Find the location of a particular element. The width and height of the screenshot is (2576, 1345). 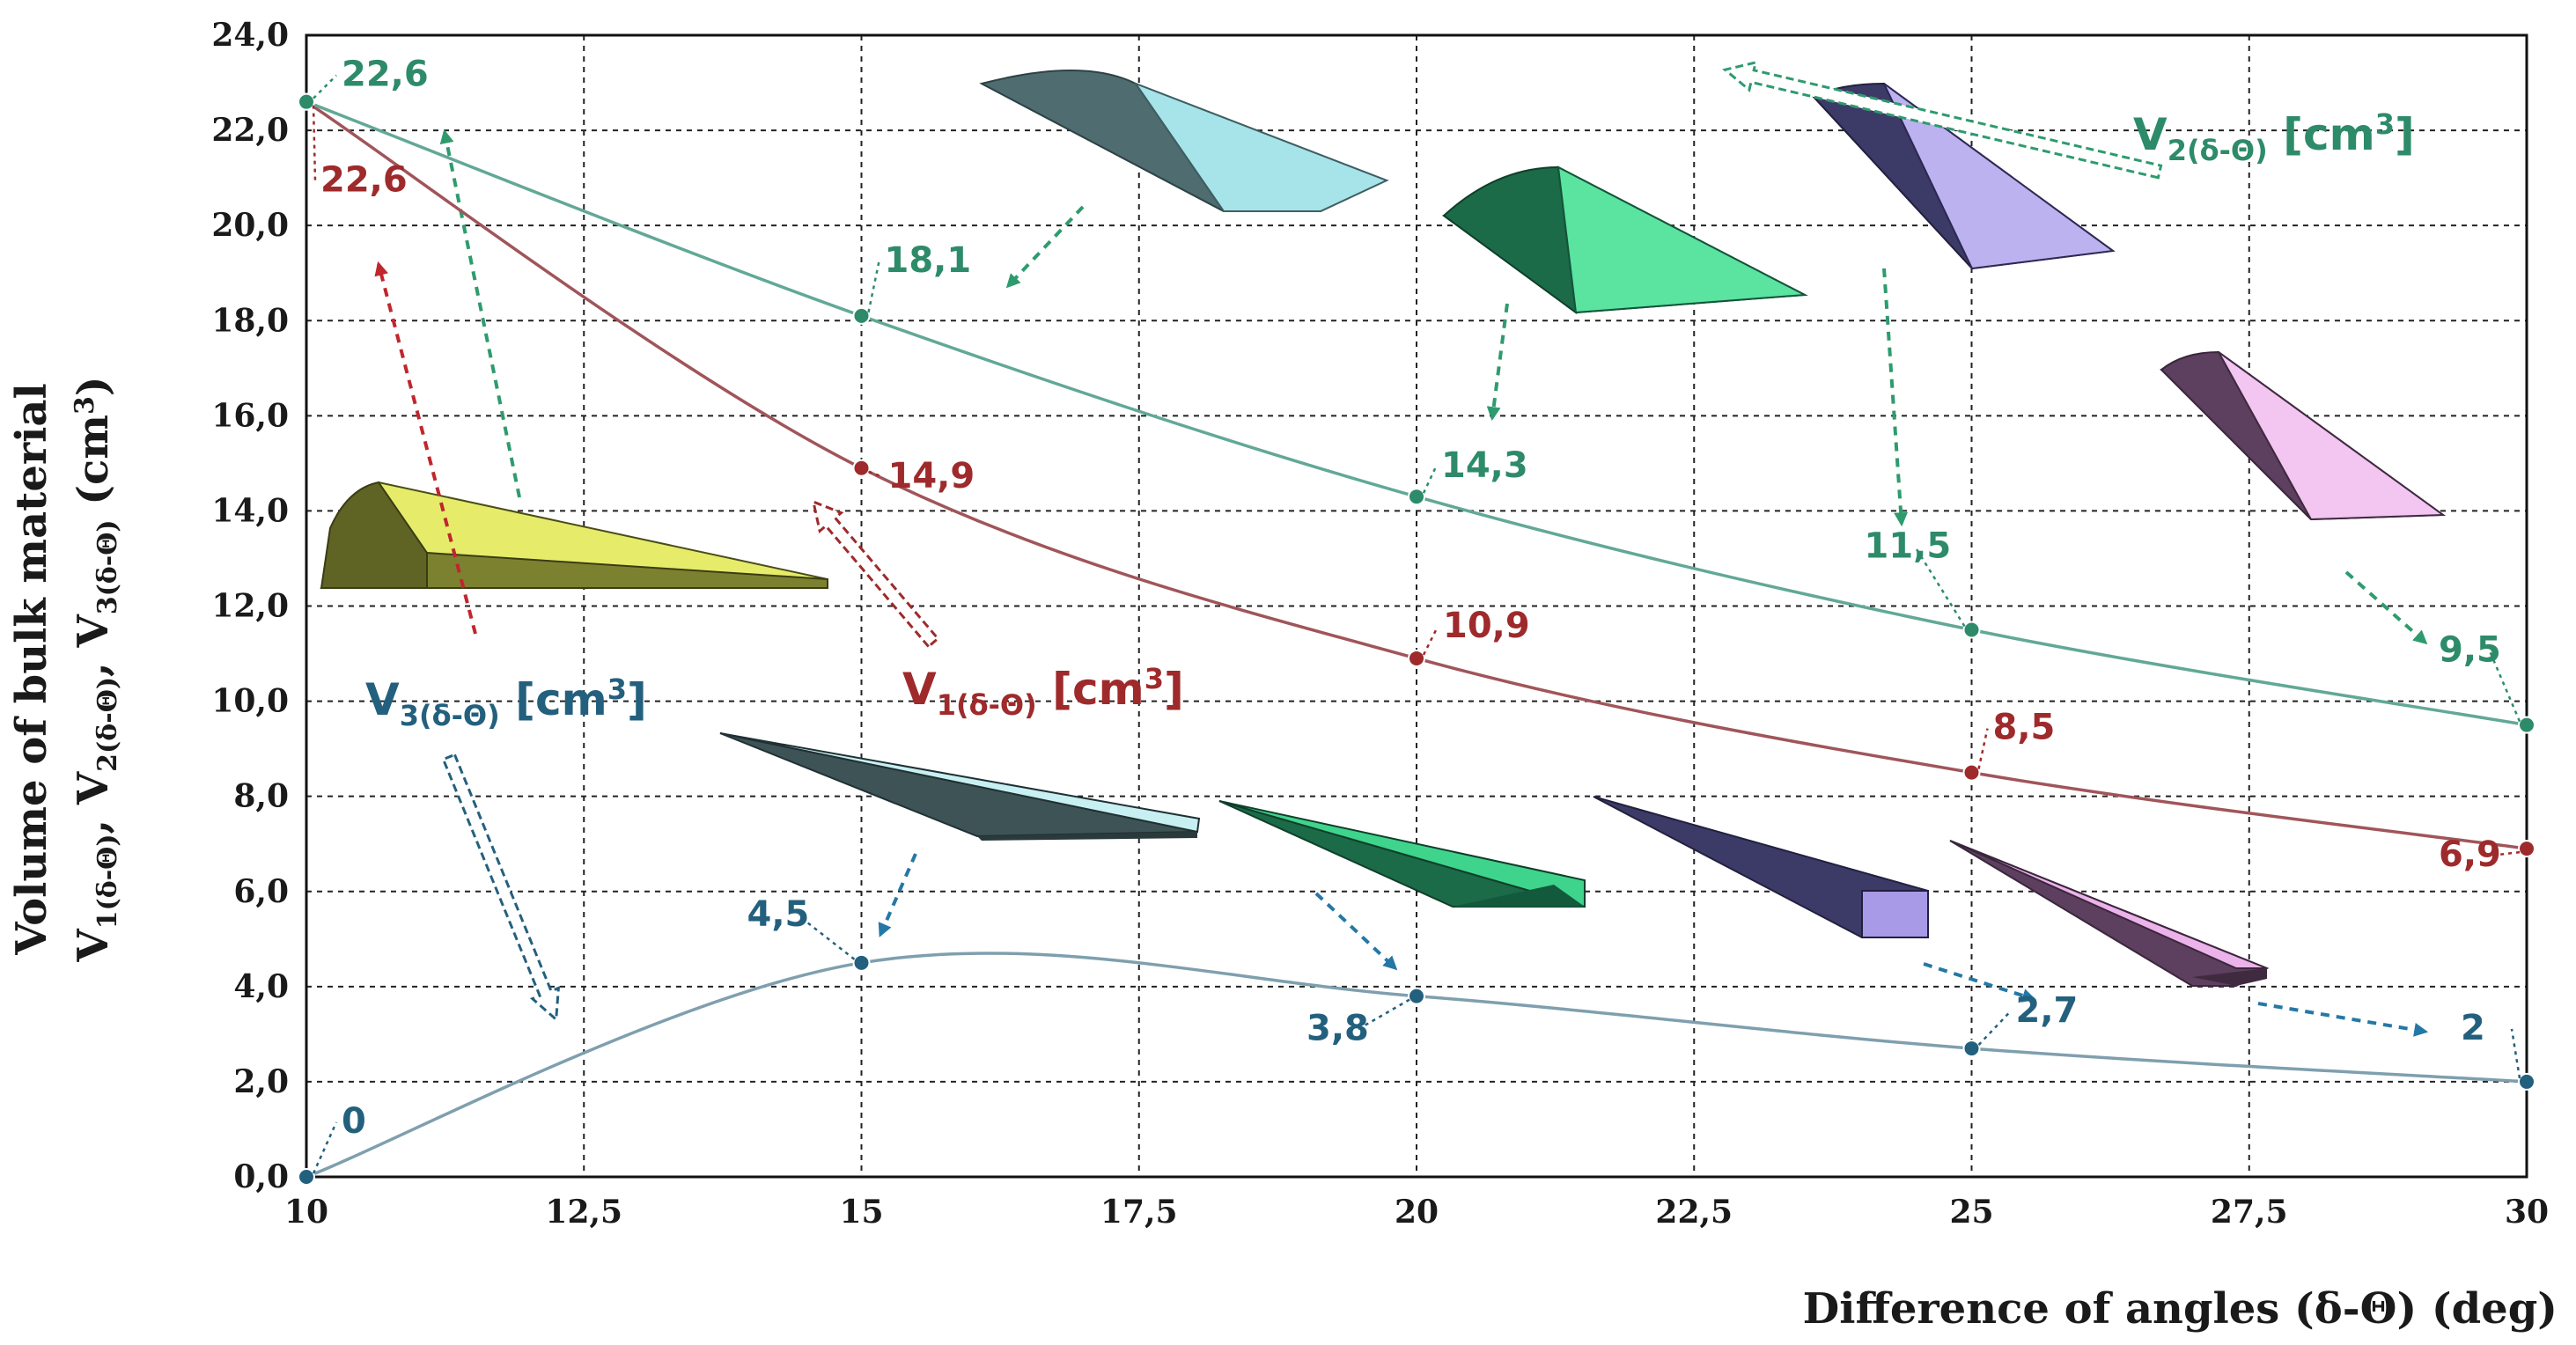

y-tick-label: 10,0 is located at coordinates (250, 701).